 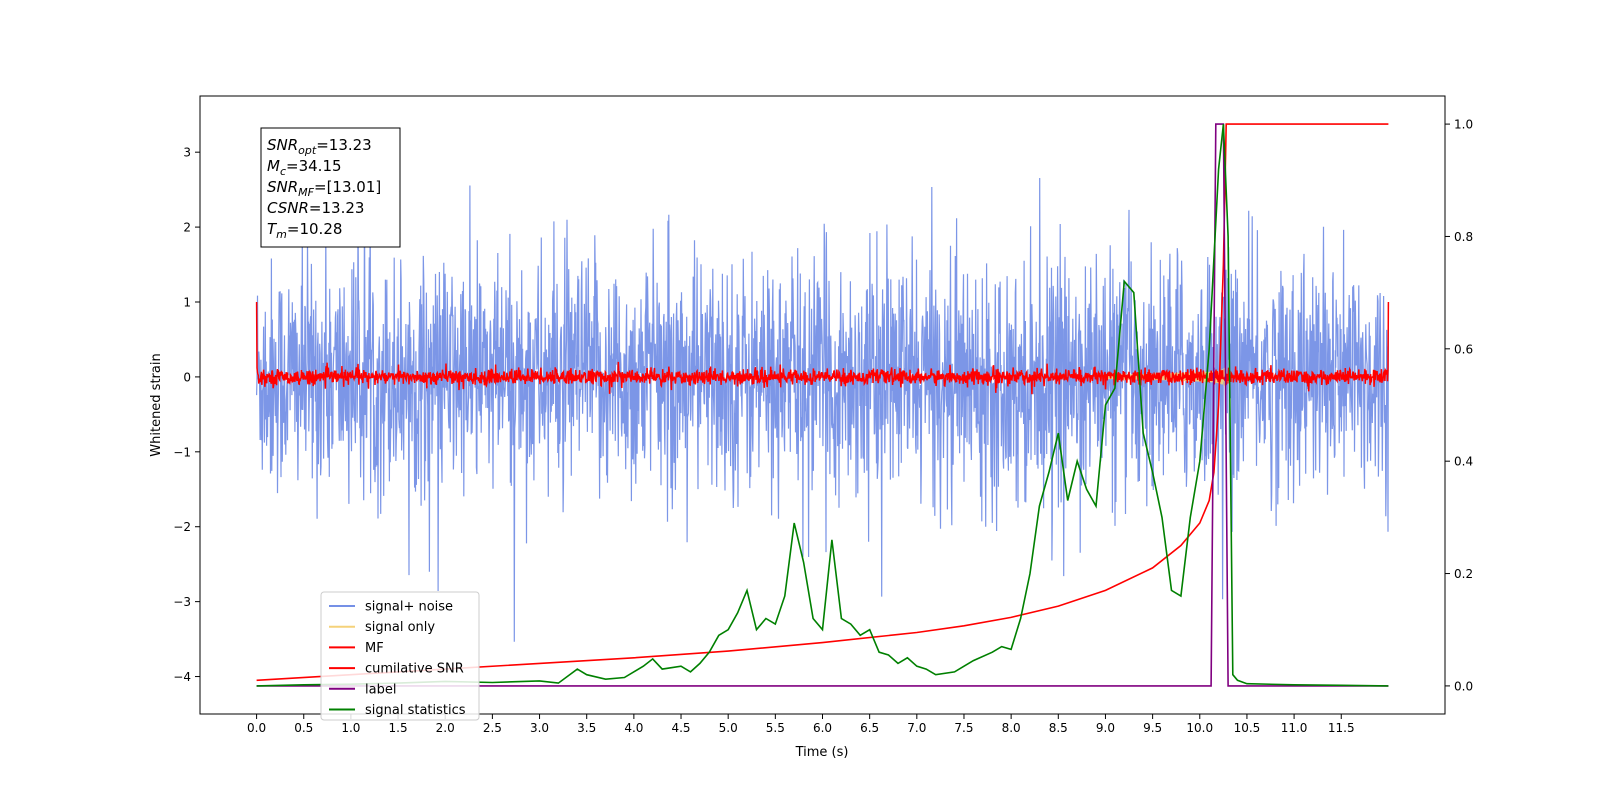 I want to click on legend-frame, so click(x=400, y=656).